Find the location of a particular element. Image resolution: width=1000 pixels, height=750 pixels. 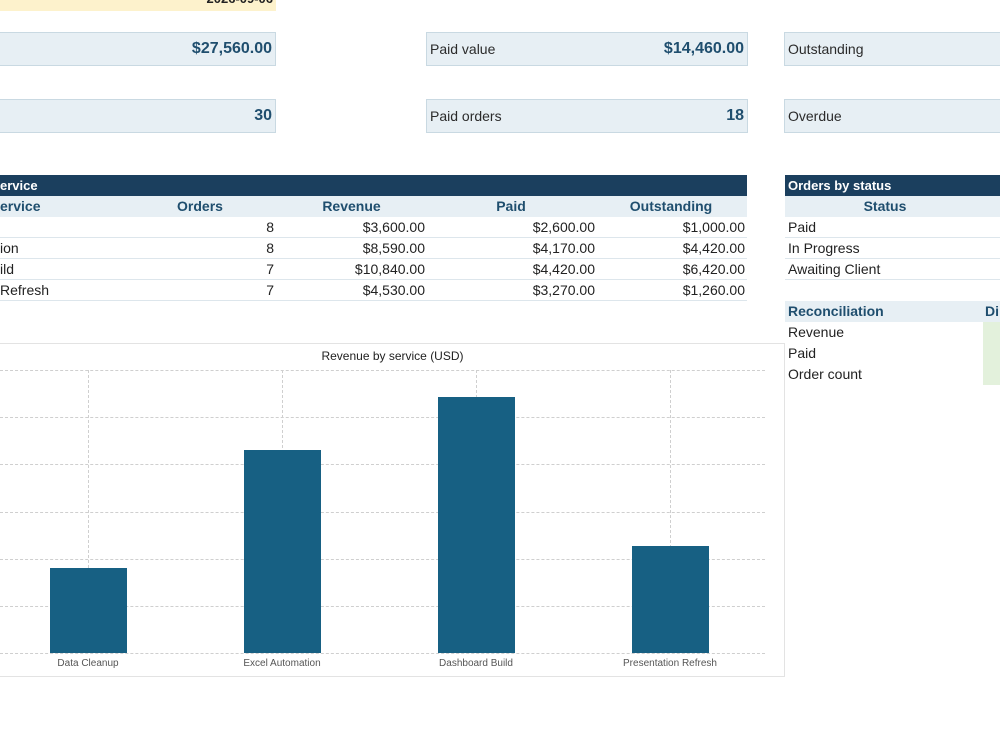

revenue-cell: $10,840.00 is located at coordinates (389, 269).